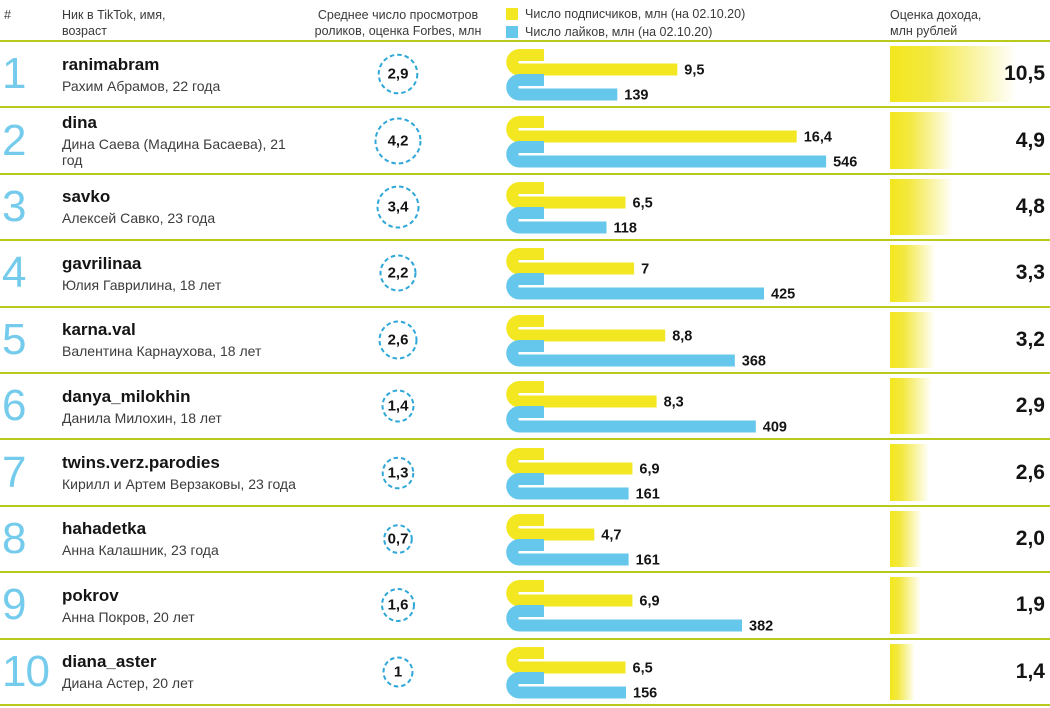  I want to click on subscribers-value: 7, so click(645, 270).